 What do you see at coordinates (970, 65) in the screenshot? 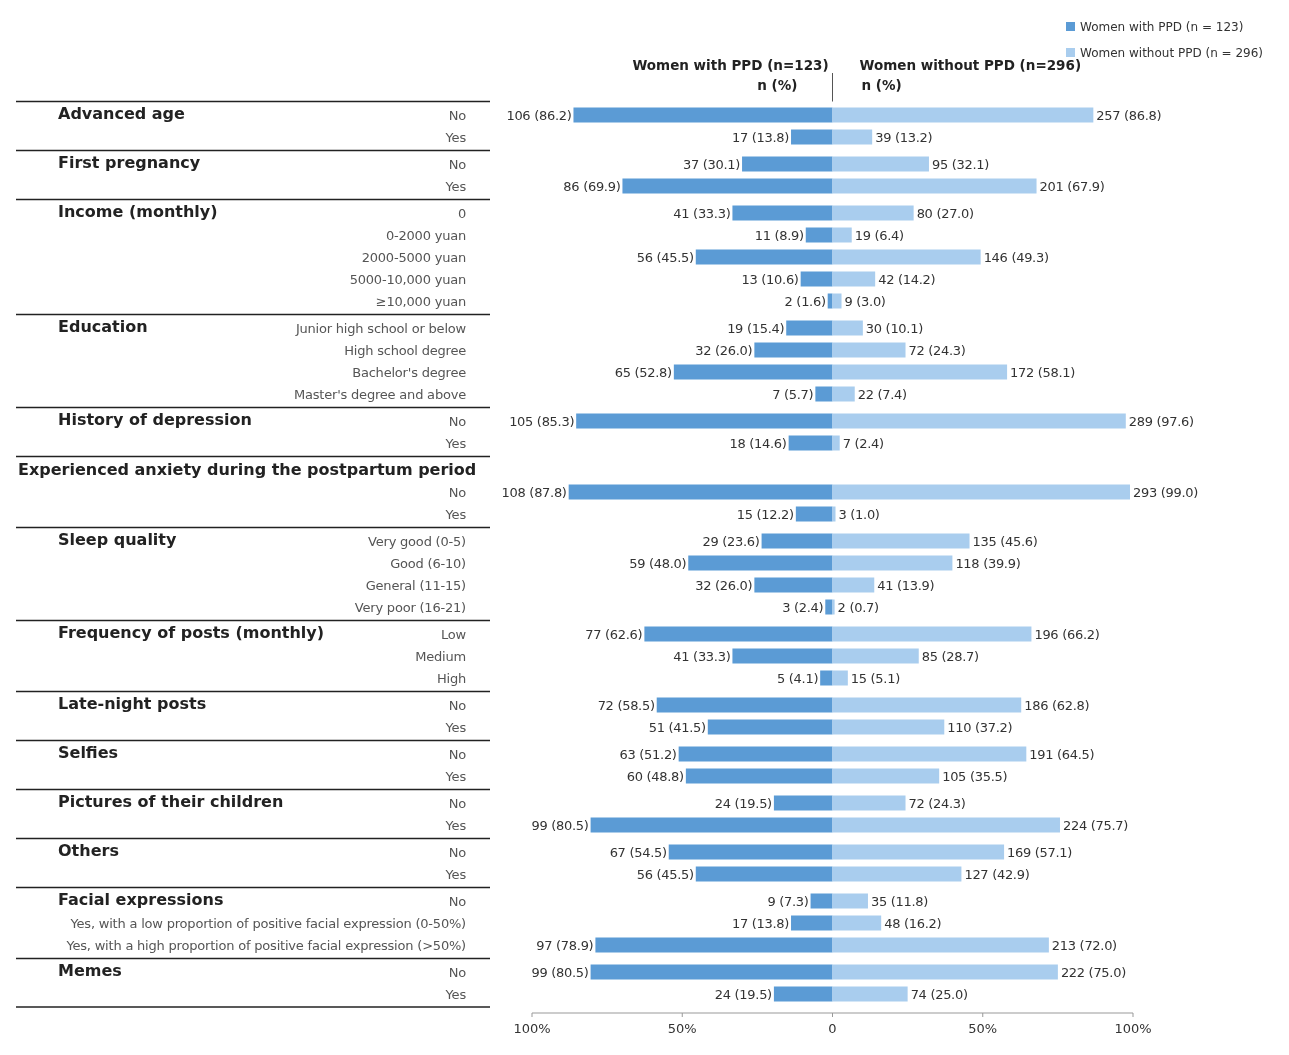
I see `text: Women without PPD (n=296)` at bounding box center [970, 65].